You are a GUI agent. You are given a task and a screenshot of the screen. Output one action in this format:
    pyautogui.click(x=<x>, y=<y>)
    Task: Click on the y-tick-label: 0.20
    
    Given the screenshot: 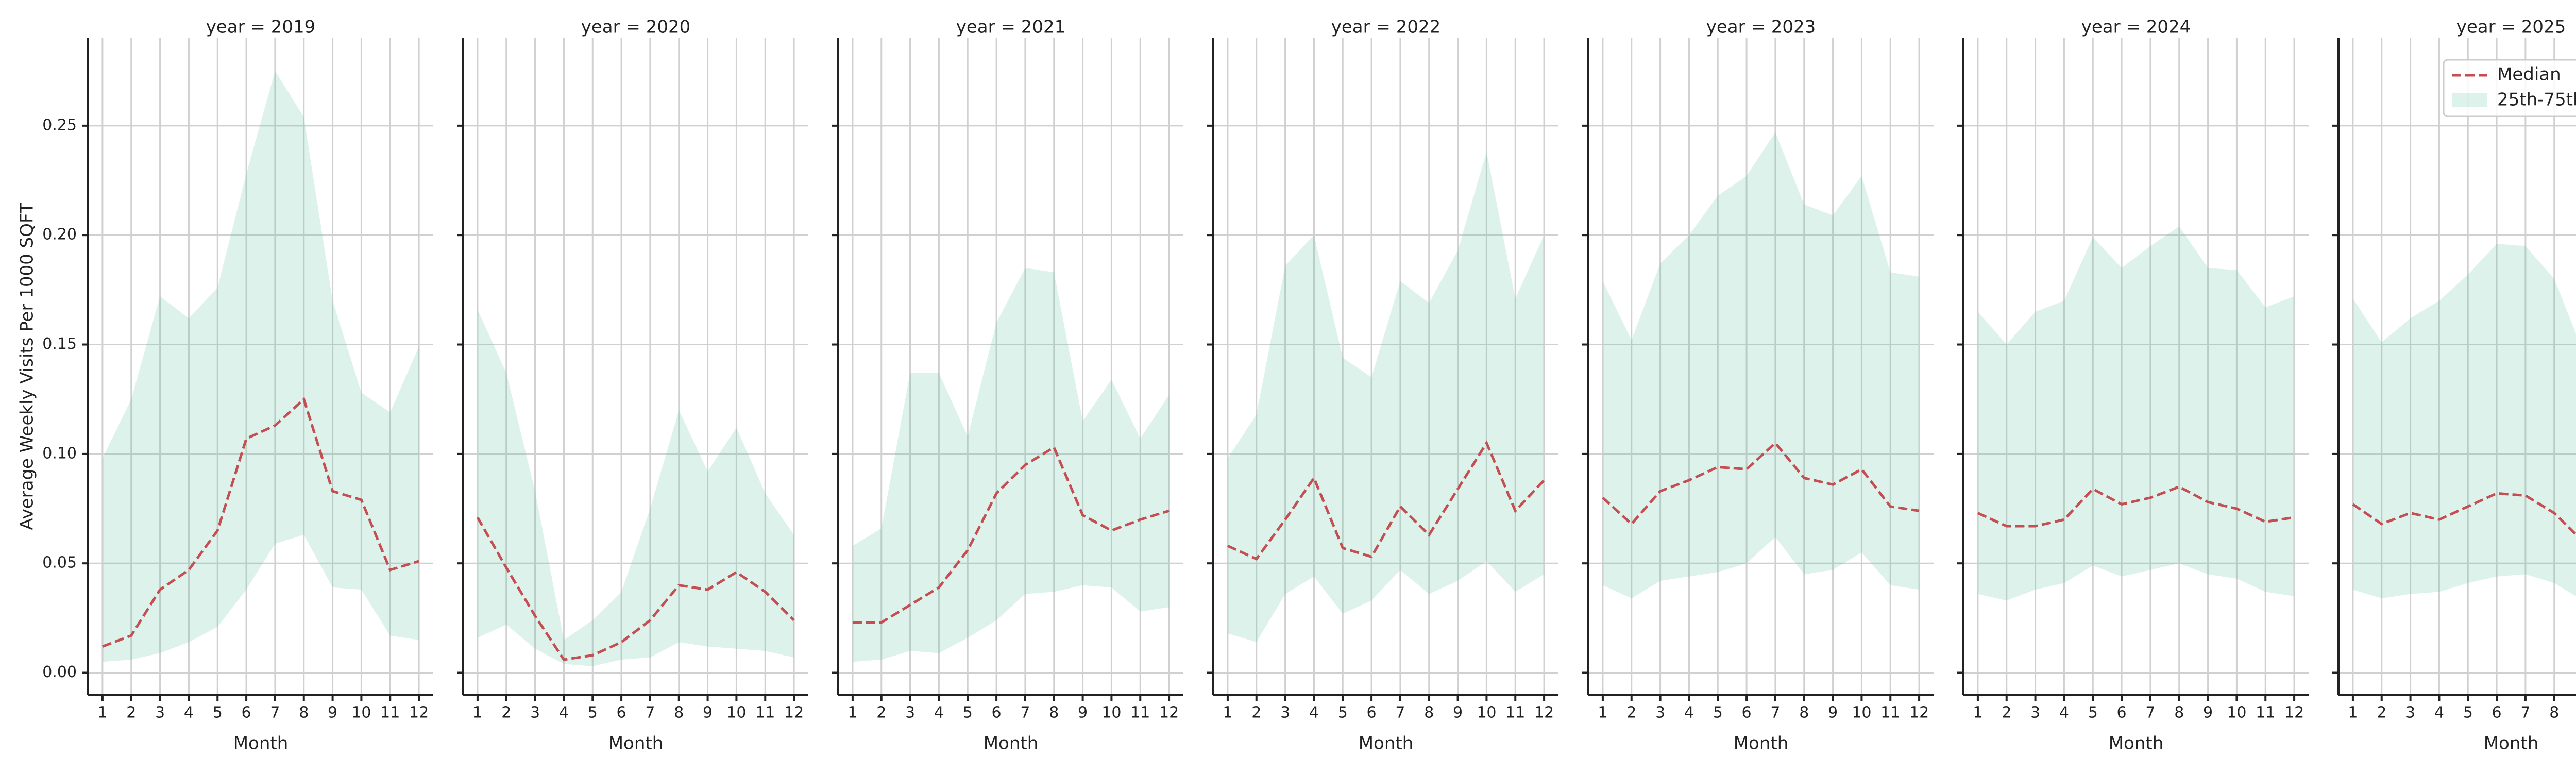 What is the action you would take?
    pyautogui.click(x=59, y=235)
    